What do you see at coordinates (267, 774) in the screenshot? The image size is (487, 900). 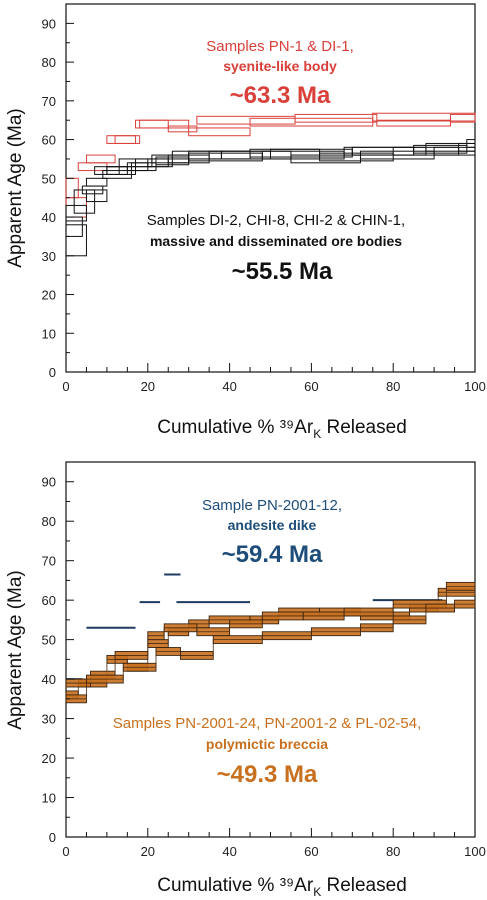 I see `annotation-age: ~49.3 Ma` at bounding box center [267, 774].